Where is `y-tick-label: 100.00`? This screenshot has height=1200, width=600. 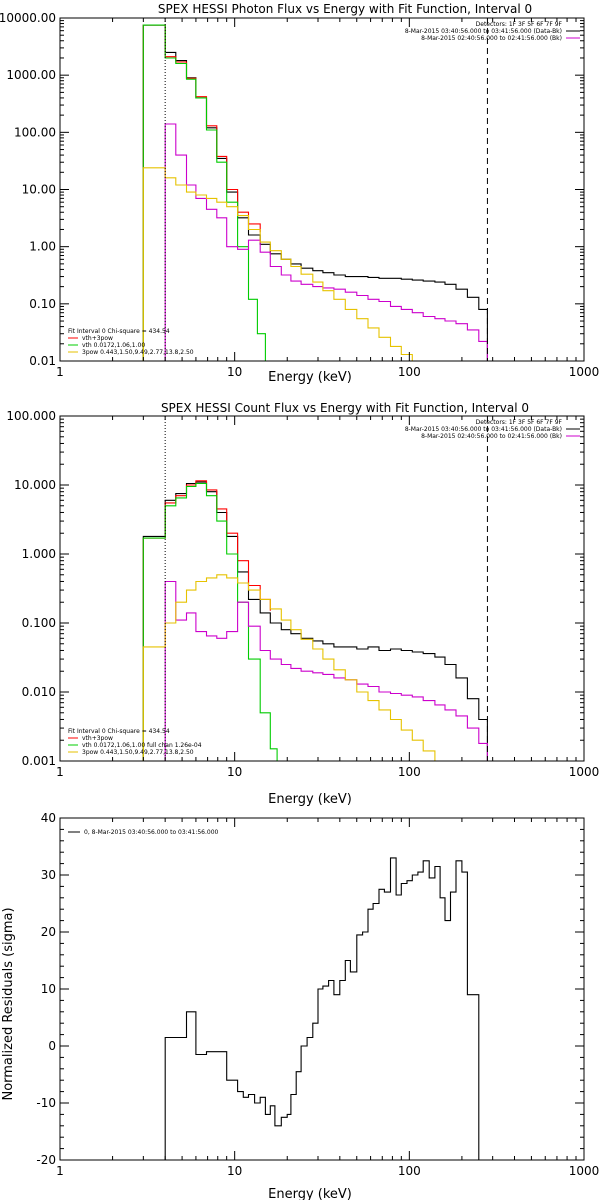
y-tick-label: 100.00 is located at coordinates (35, 132).